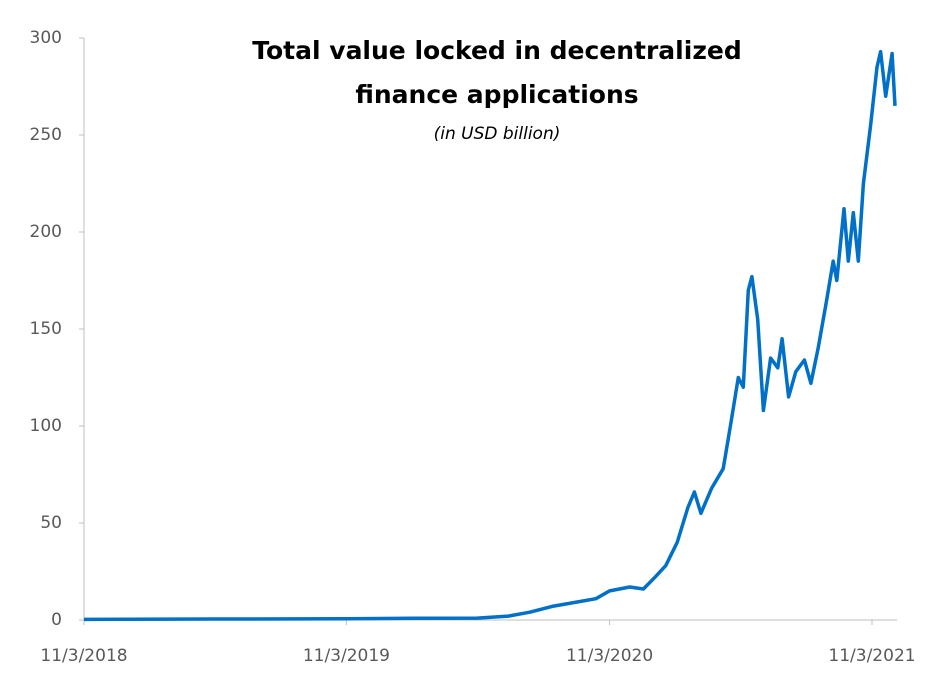 This screenshot has width=952, height=691. Describe the element at coordinates (46, 38) in the screenshot. I see `y-tick-label: 300` at that location.